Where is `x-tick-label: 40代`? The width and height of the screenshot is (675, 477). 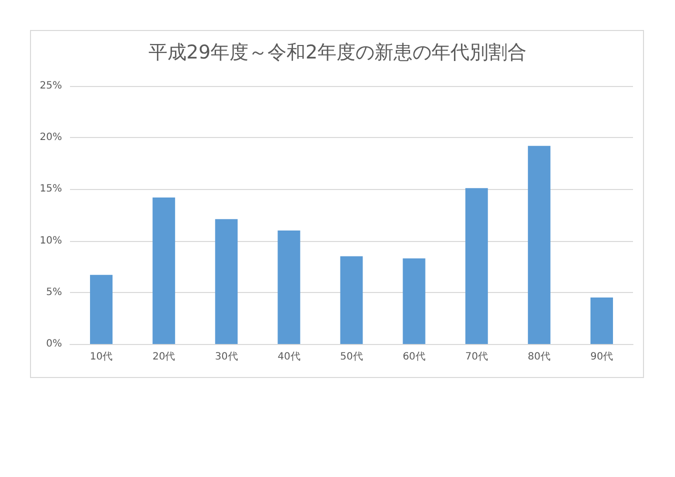
x-tick-label: 40代 is located at coordinates (289, 357).